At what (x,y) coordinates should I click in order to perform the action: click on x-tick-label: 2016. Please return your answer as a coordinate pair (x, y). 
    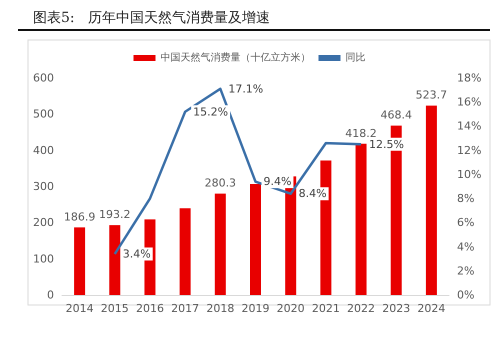
    Looking at the image, I should click on (150, 308).